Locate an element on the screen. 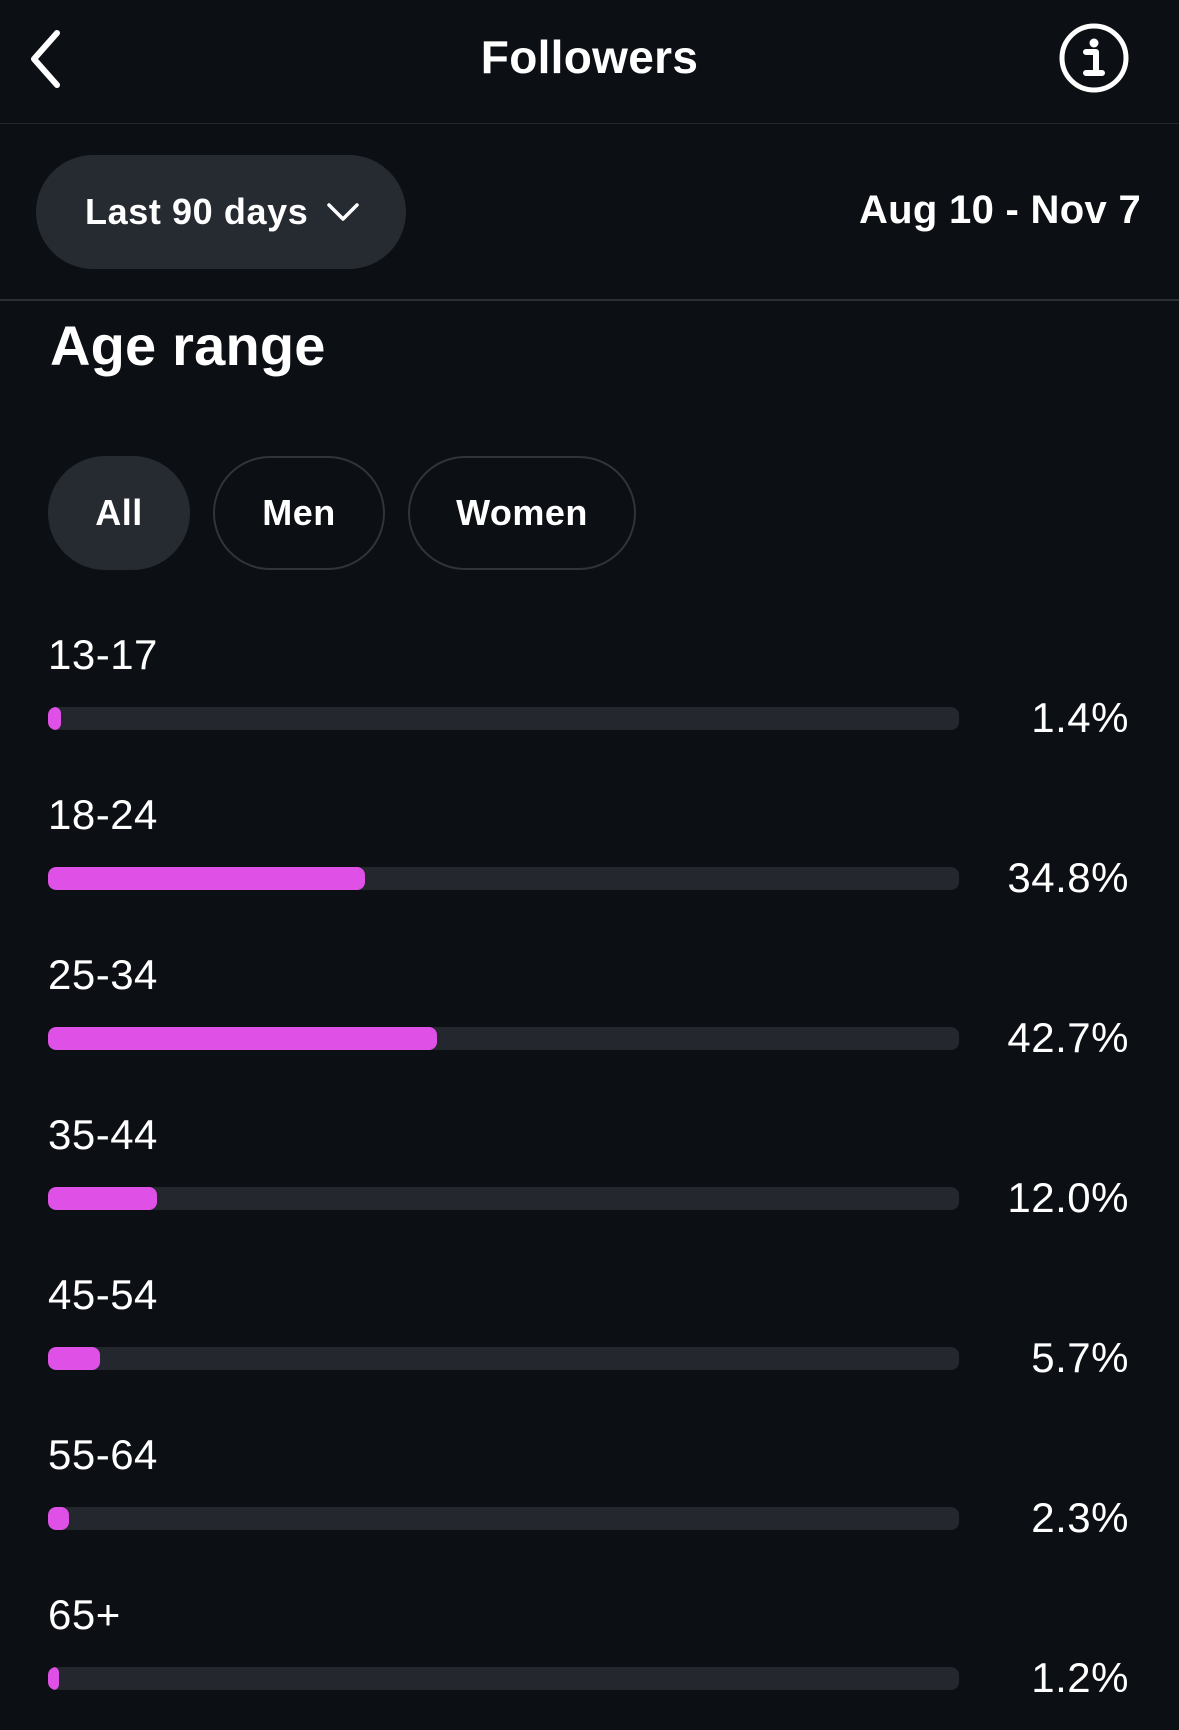  percentage-value: 42.7% is located at coordinates (1068, 1037).